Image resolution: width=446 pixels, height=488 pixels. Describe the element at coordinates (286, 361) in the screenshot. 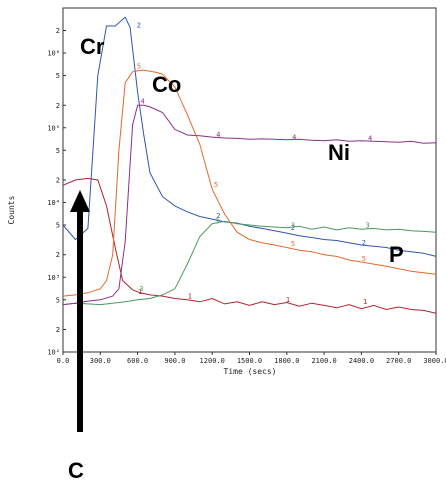

I see `x-tick-label: 1800.0` at that location.